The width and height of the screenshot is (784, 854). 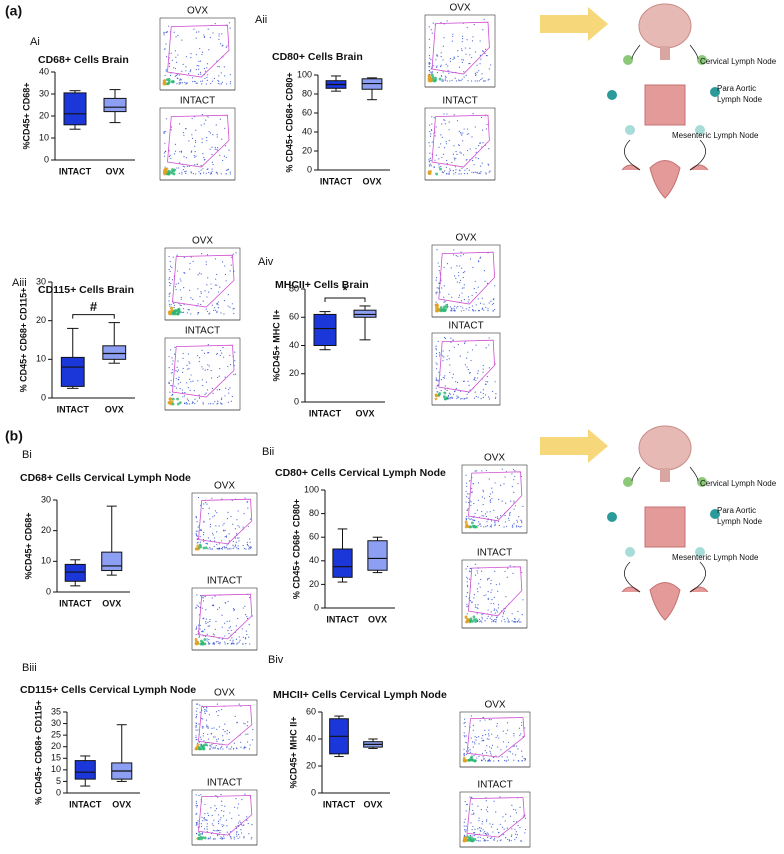 What do you see at coordinates (466, 366) in the screenshot?
I see `flow-gate` at bounding box center [466, 366].